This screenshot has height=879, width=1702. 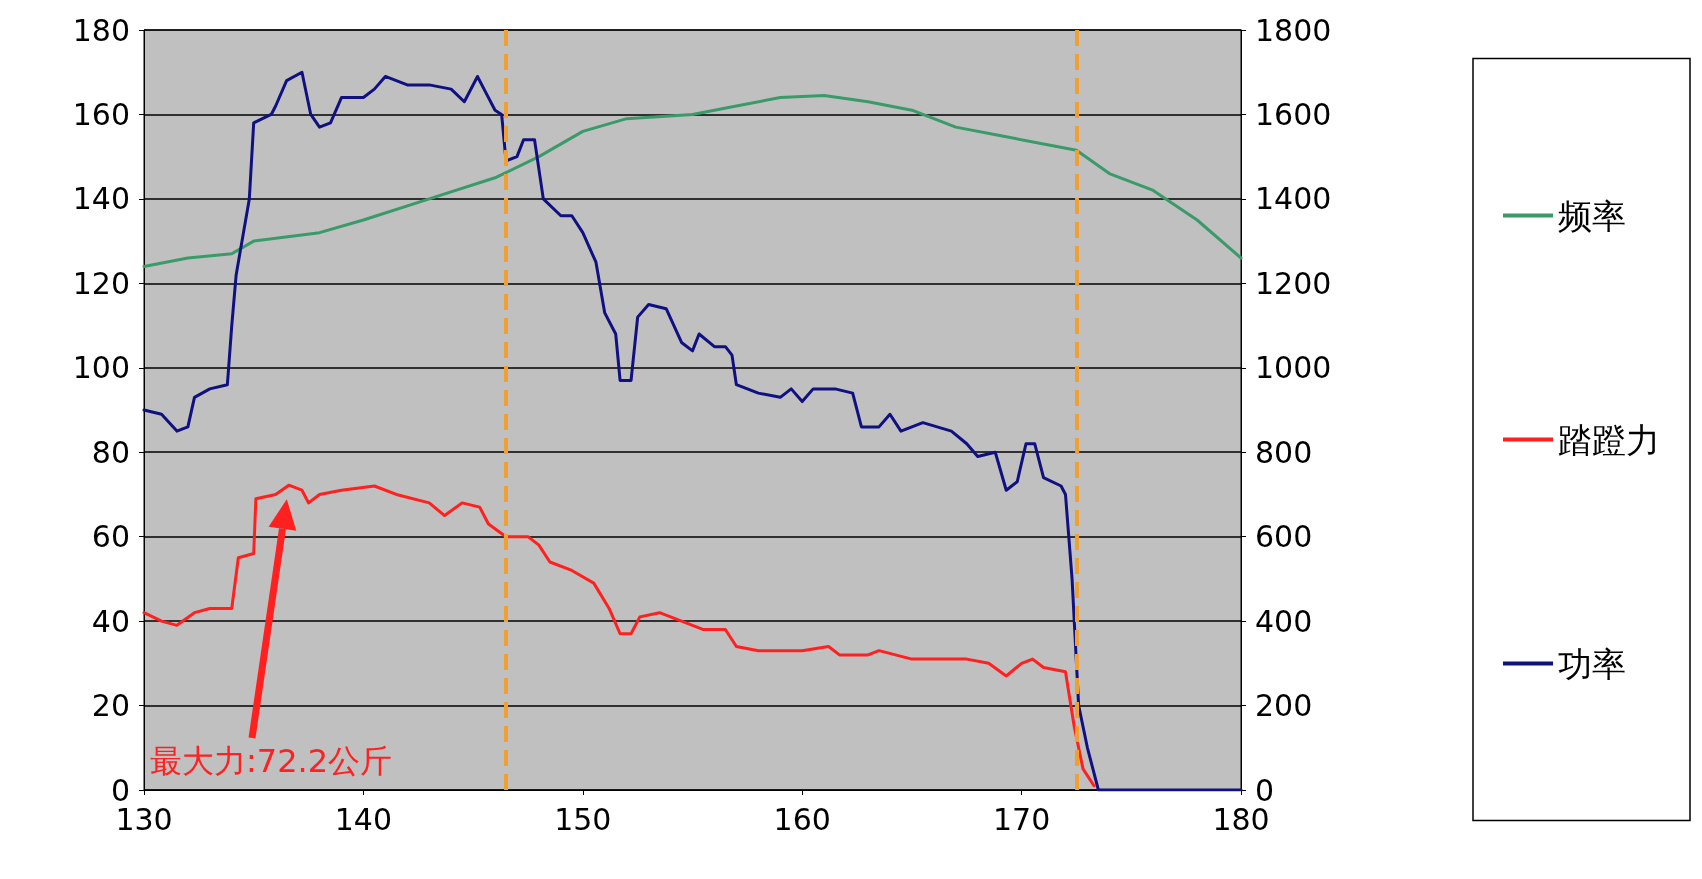 I want to click on y-tick-label: 160, so click(x=101, y=114).